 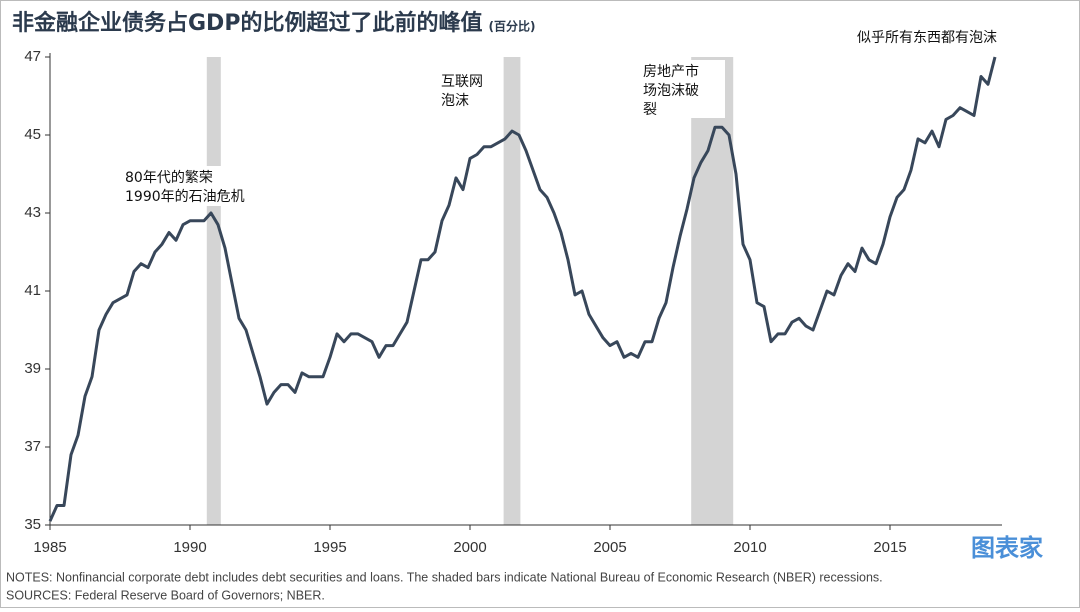 I want to click on x-tick-label: 2010, so click(x=749, y=547).